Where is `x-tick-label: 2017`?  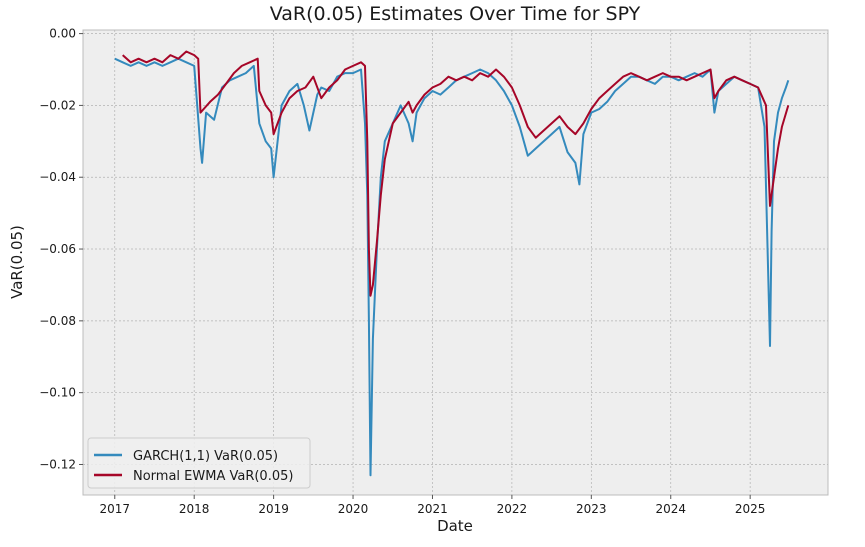 x-tick-label: 2017 is located at coordinates (114, 509).